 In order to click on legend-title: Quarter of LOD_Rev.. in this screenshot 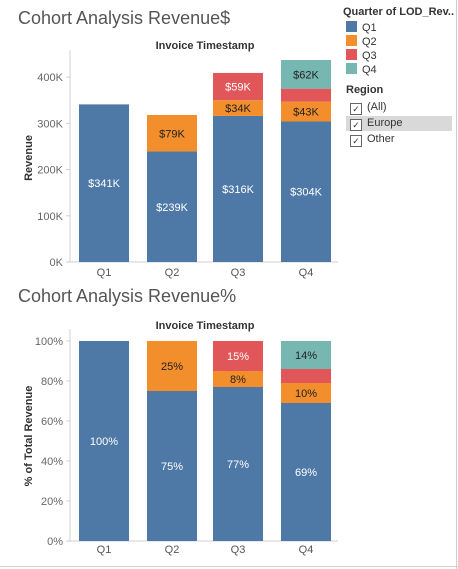, I will do `click(399, 12)`.